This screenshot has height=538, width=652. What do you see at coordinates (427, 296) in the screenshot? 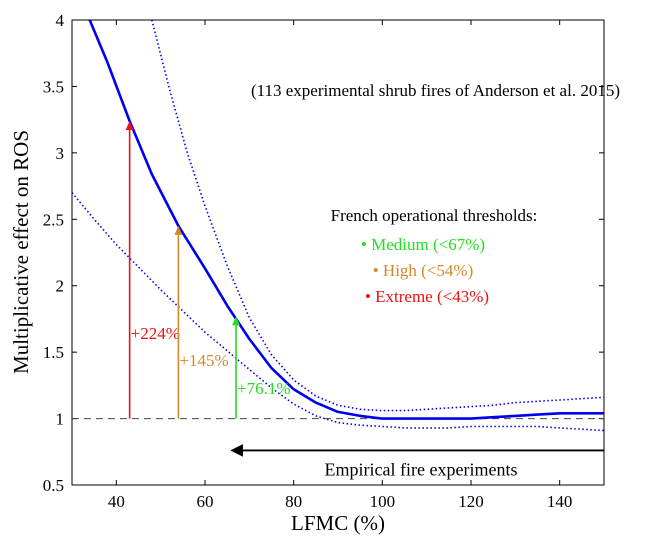
I see `threshold-extreme: • Extreme (<43%)` at bounding box center [427, 296].